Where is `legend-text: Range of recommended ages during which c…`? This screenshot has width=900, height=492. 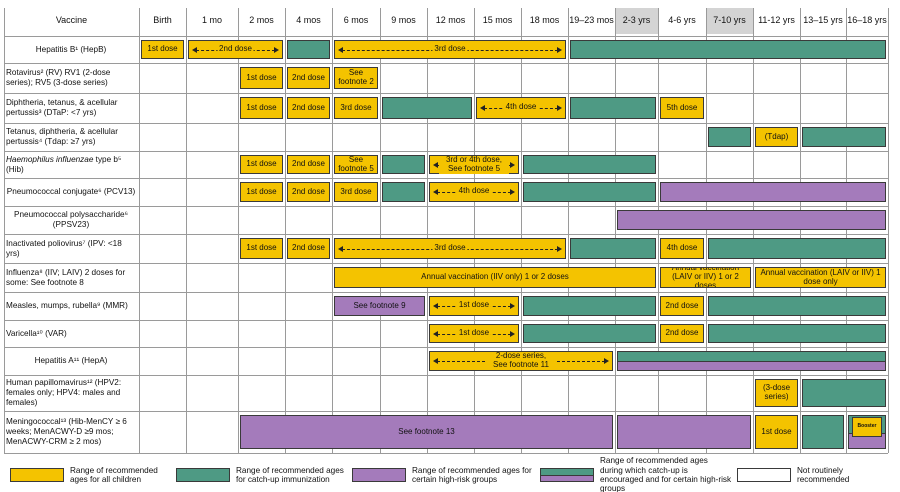 legend-text: Range of recommended ages during which c… is located at coordinates (666, 474).